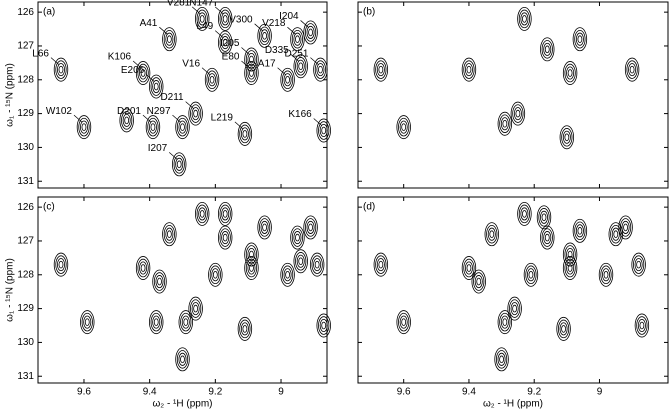 The image size is (670, 415). I want to click on y-tick-label: 129, so click(25, 308).